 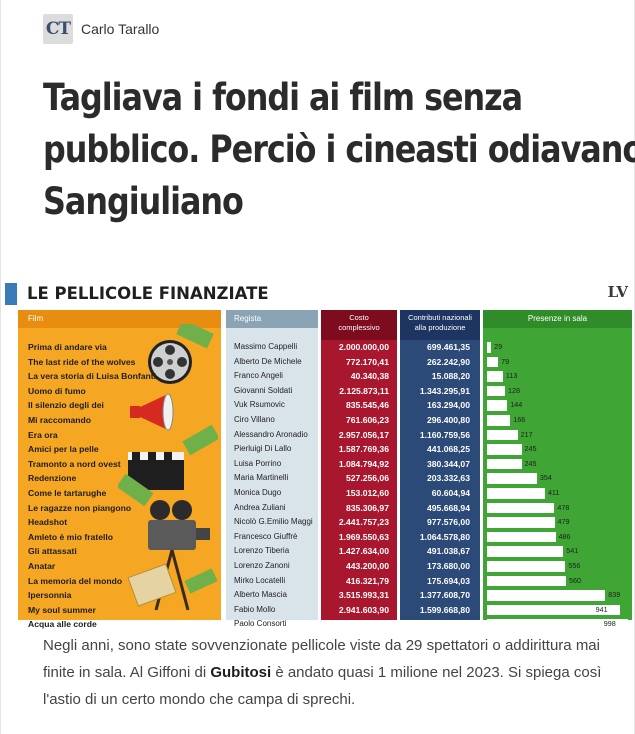 What do you see at coordinates (557, 362) in the screenshot?
I see `presenze-row: 79` at bounding box center [557, 362].